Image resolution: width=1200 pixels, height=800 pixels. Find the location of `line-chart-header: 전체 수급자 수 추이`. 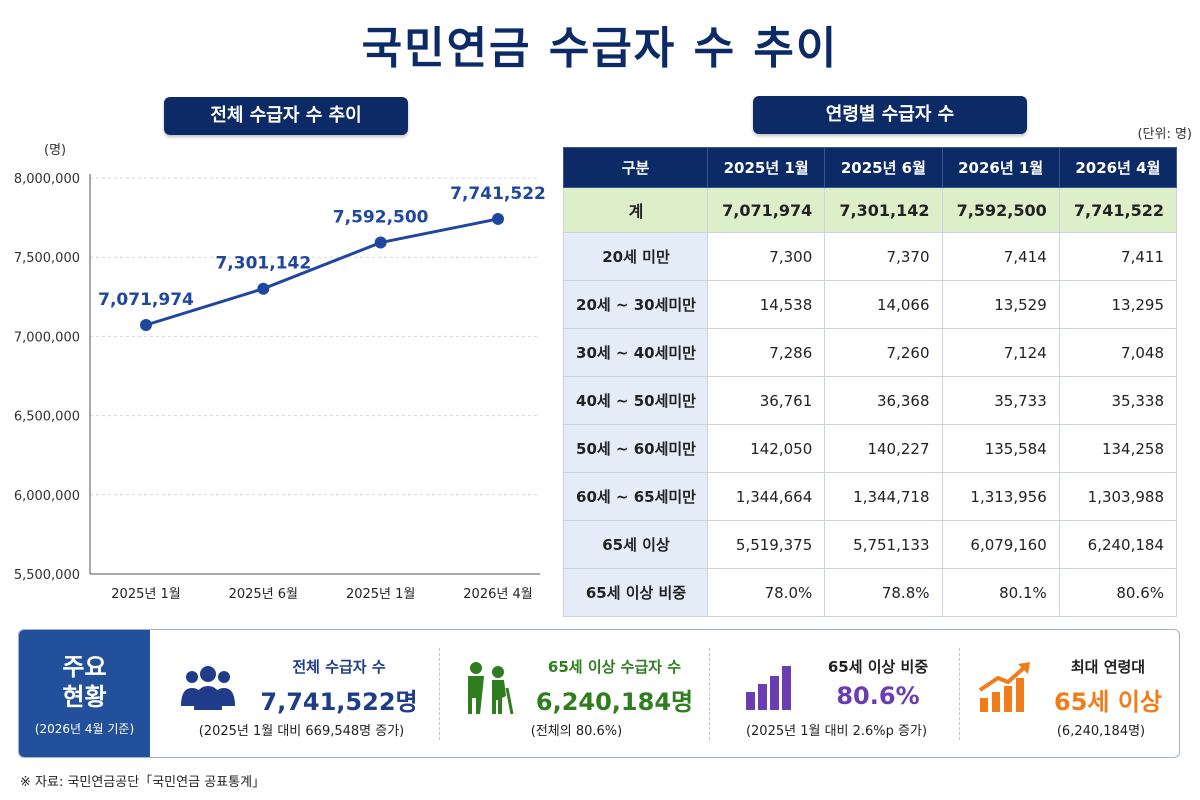

line-chart-header: 전체 수급자 수 추이 is located at coordinates (286, 116).